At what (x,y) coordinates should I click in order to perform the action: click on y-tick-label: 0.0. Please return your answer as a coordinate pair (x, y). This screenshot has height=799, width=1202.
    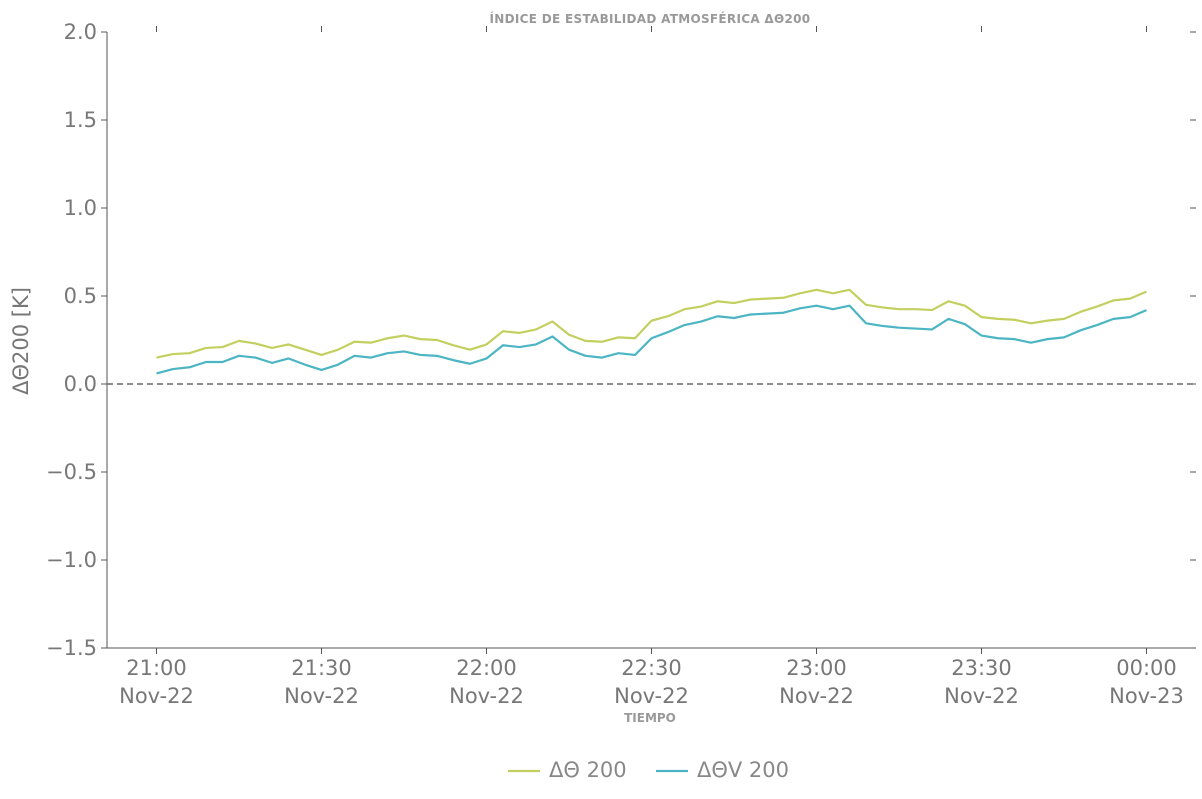
    Looking at the image, I should click on (80, 384).